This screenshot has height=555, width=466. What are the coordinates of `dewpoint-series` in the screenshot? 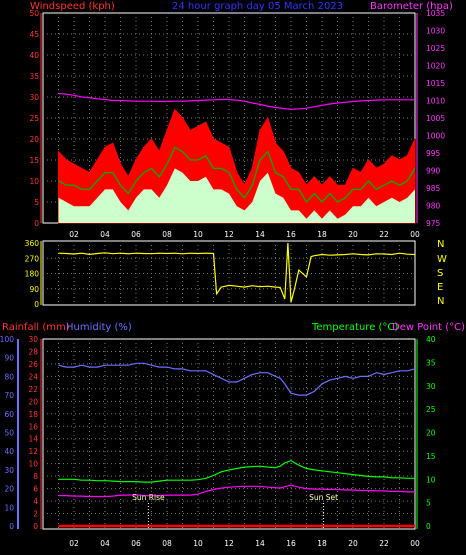 It's located at (236, 491).